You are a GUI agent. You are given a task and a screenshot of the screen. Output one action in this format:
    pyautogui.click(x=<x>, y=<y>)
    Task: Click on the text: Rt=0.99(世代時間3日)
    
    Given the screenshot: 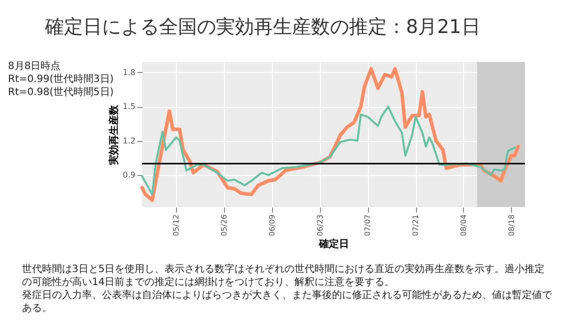 What is the action you would take?
    pyautogui.click(x=61, y=79)
    